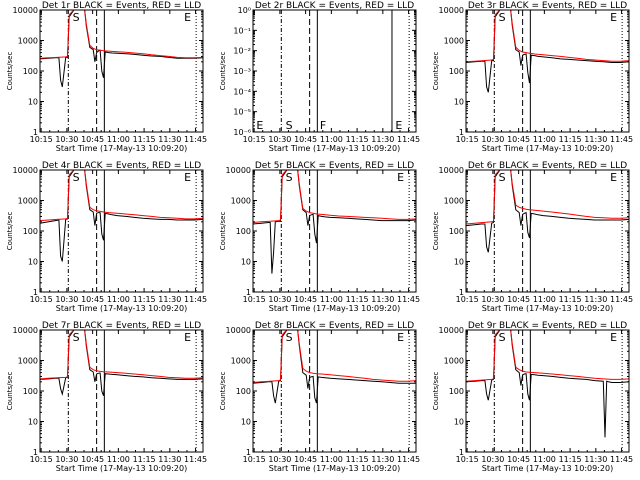  Describe the element at coordinates (242, 51) in the screenshot. I see `y-tick-label: 10⁻²` at that location.